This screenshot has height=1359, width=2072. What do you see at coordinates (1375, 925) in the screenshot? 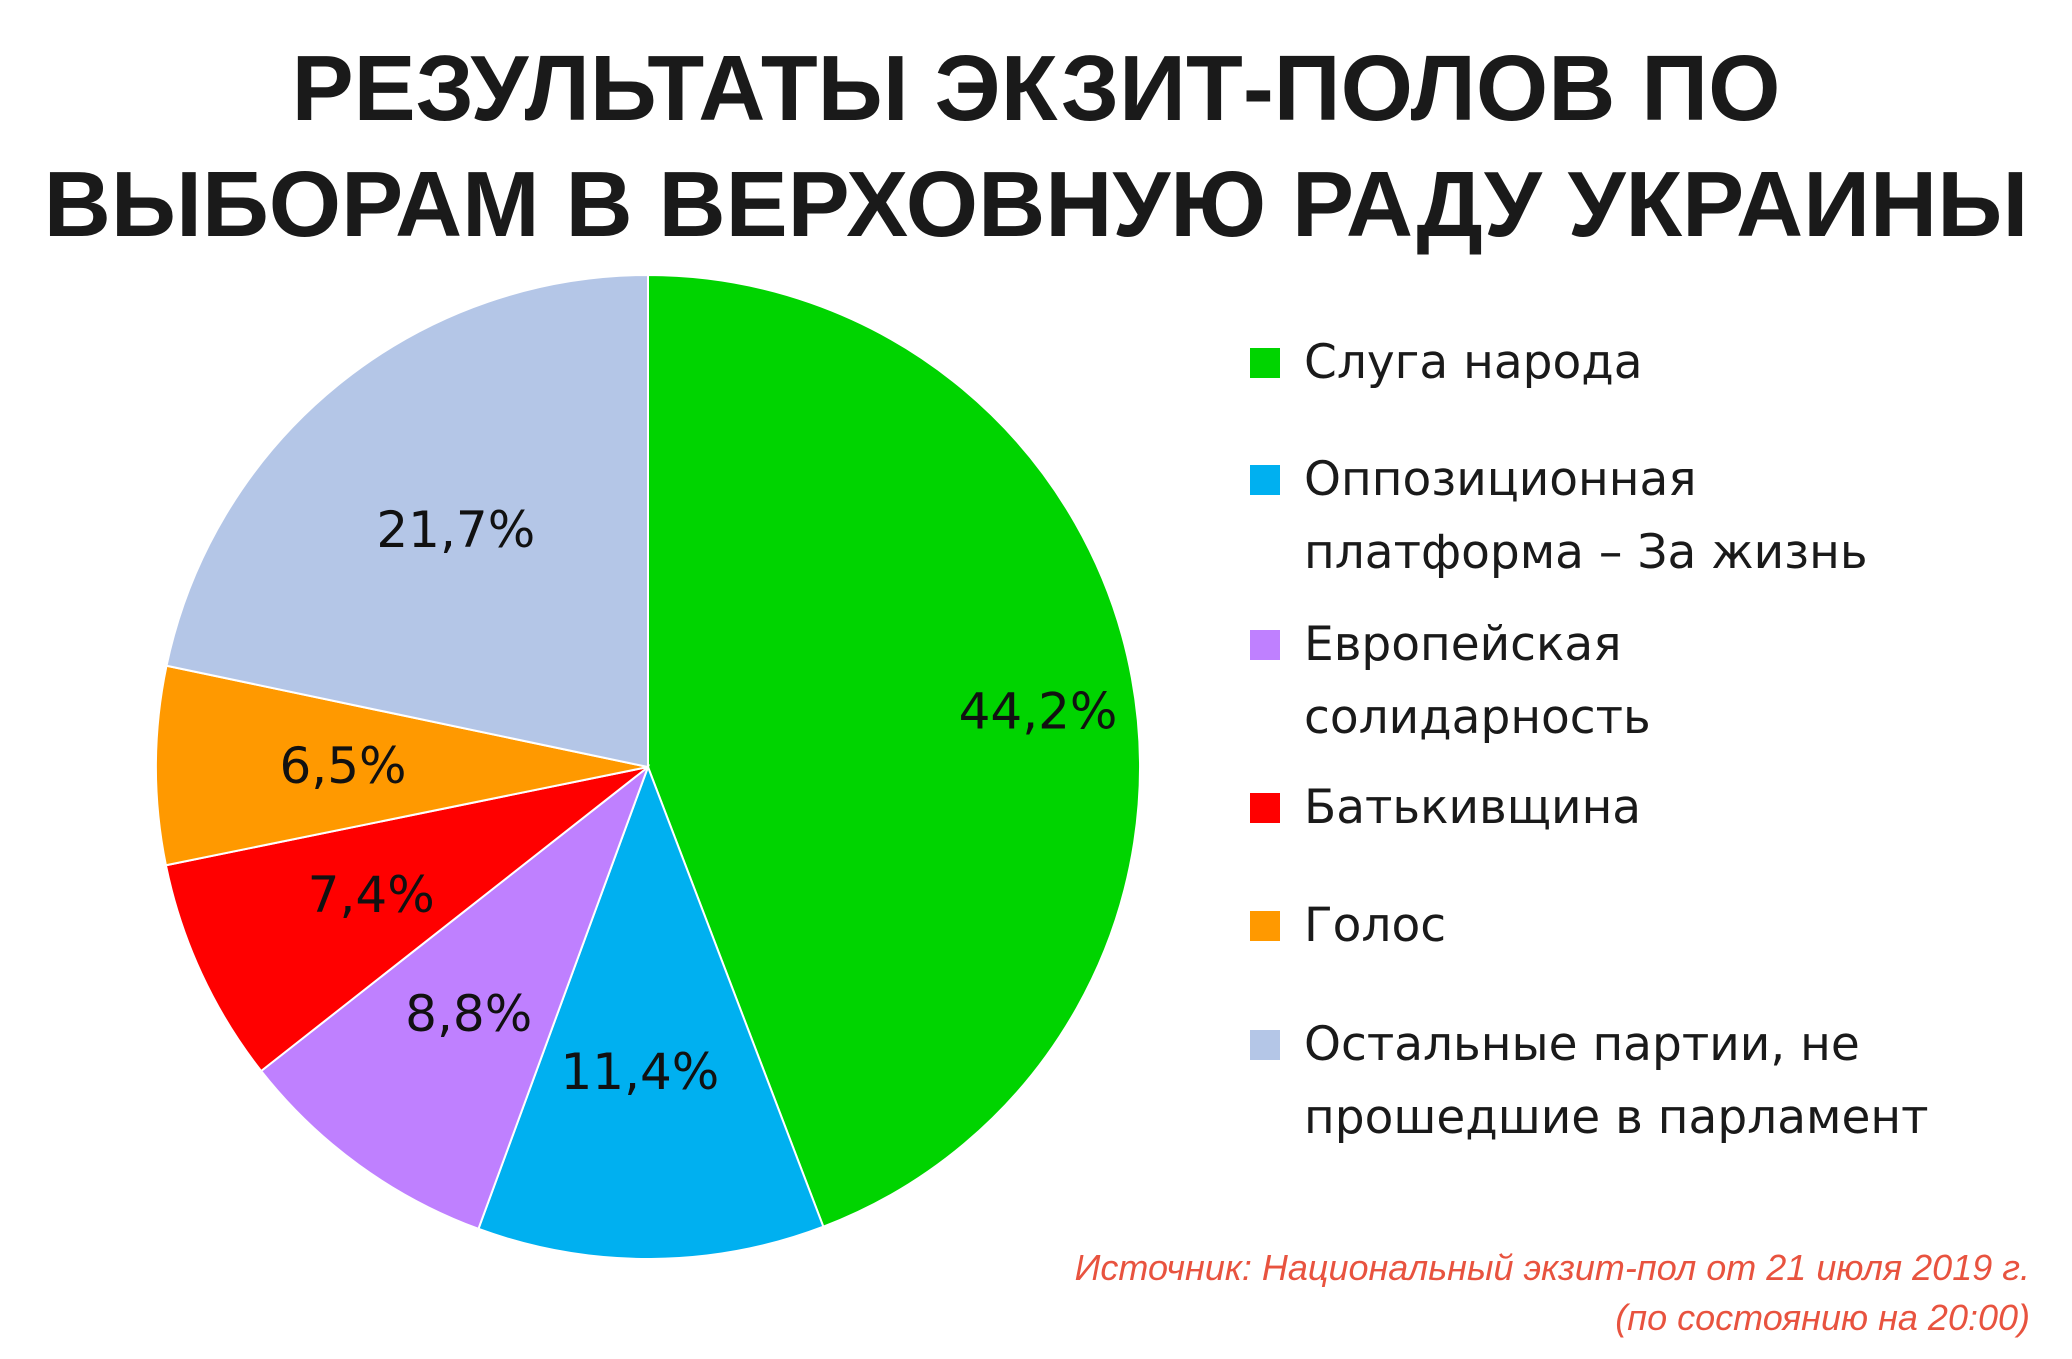
I see `legend-label-5-line-1: Голос` at bounding box center [1375, 925].